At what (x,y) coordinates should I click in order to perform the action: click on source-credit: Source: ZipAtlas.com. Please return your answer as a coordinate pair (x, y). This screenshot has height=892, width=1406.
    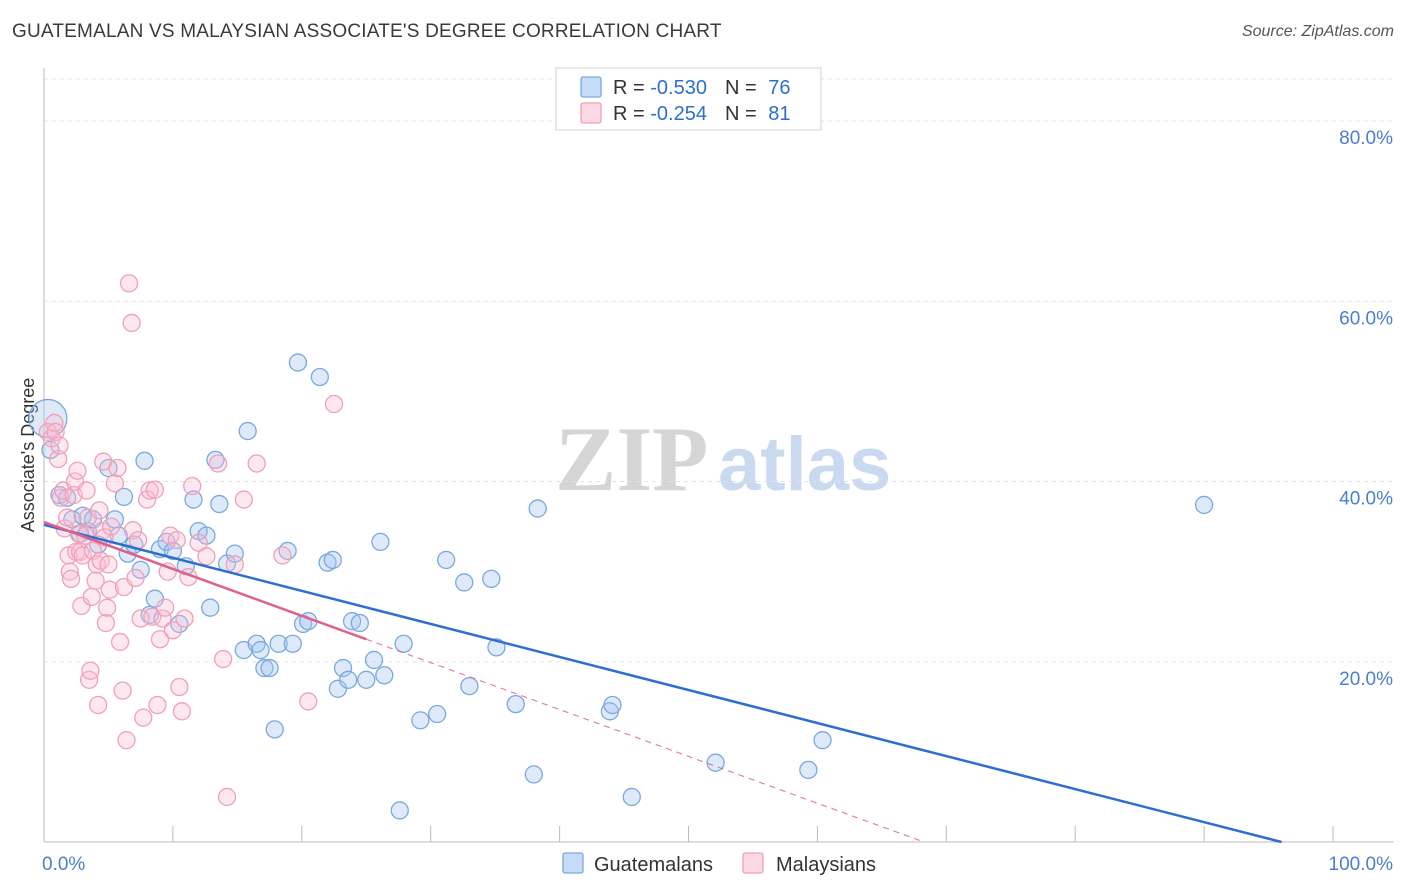
    Looking at the image, I should click on (1317, 31).